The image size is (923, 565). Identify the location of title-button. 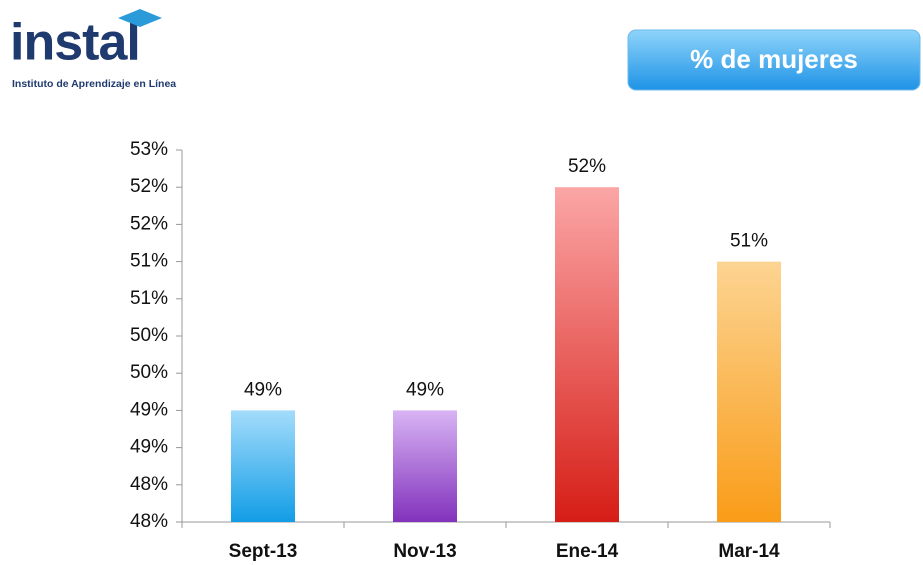
(774, 60).